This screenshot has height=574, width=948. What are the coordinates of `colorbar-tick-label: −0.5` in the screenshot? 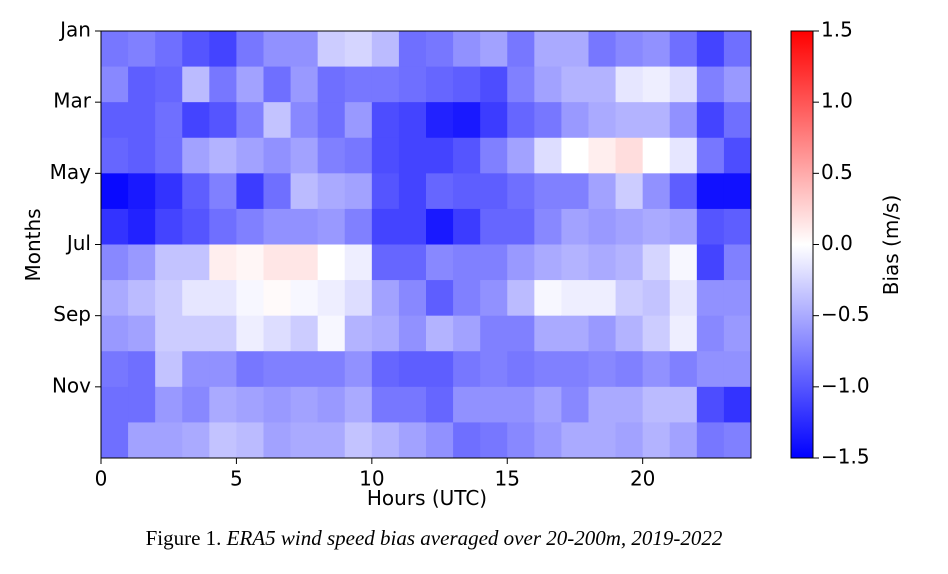 It's located at (845, 314).